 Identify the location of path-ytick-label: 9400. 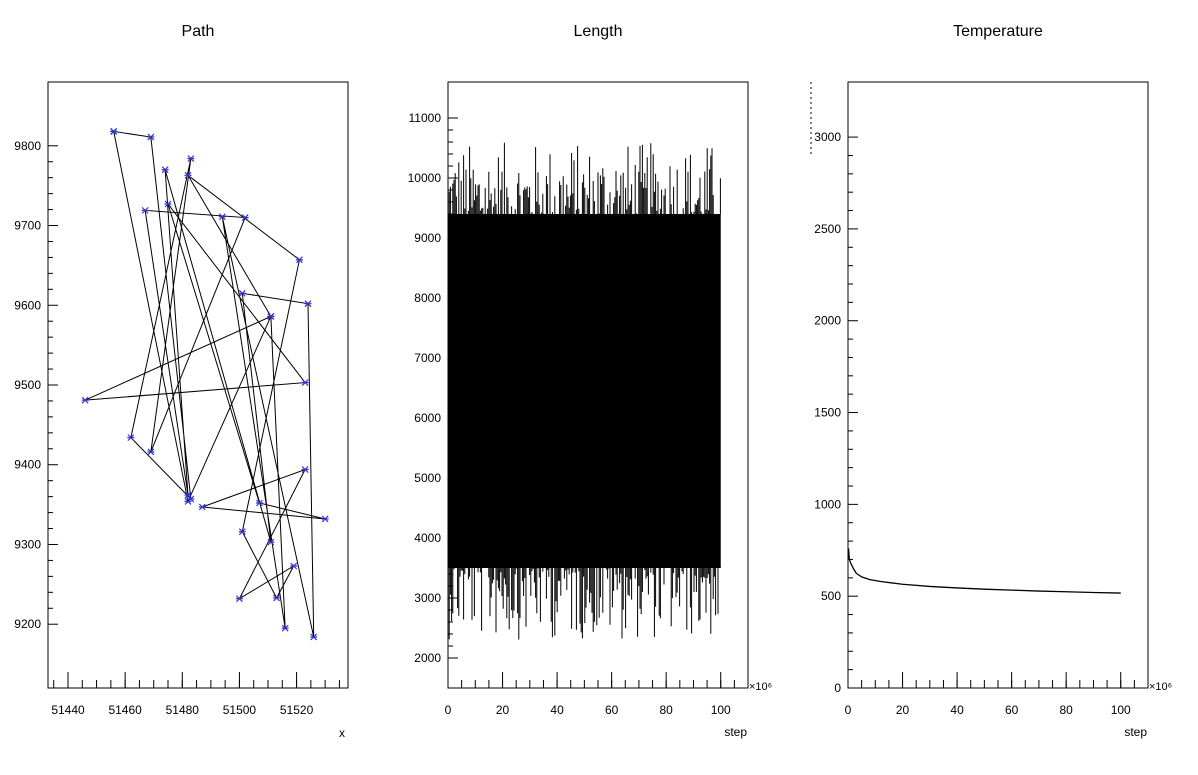
(27, 465).